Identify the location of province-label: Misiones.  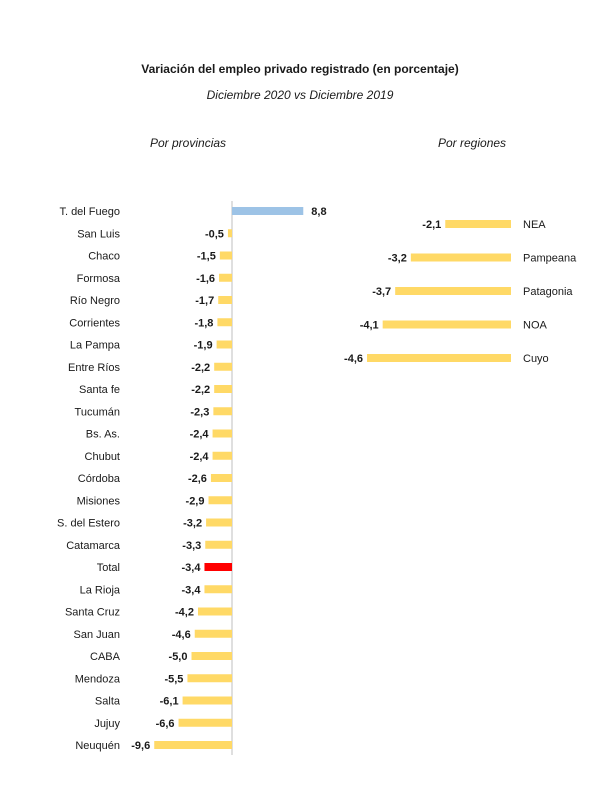
(99, 501).